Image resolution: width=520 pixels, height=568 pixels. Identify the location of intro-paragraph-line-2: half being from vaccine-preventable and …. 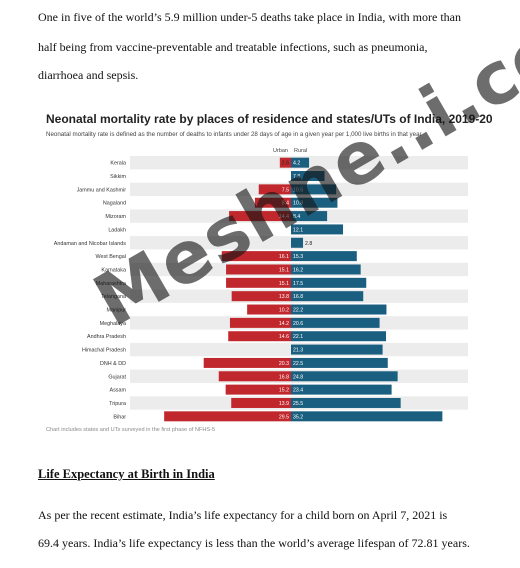
(233, 47).